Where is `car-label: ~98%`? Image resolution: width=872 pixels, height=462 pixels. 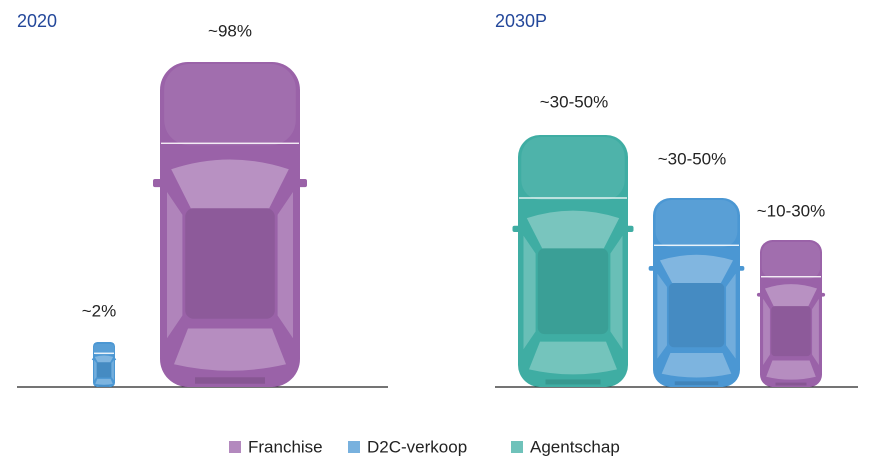
car-label: ~98% is located at coordinates (230, 30).